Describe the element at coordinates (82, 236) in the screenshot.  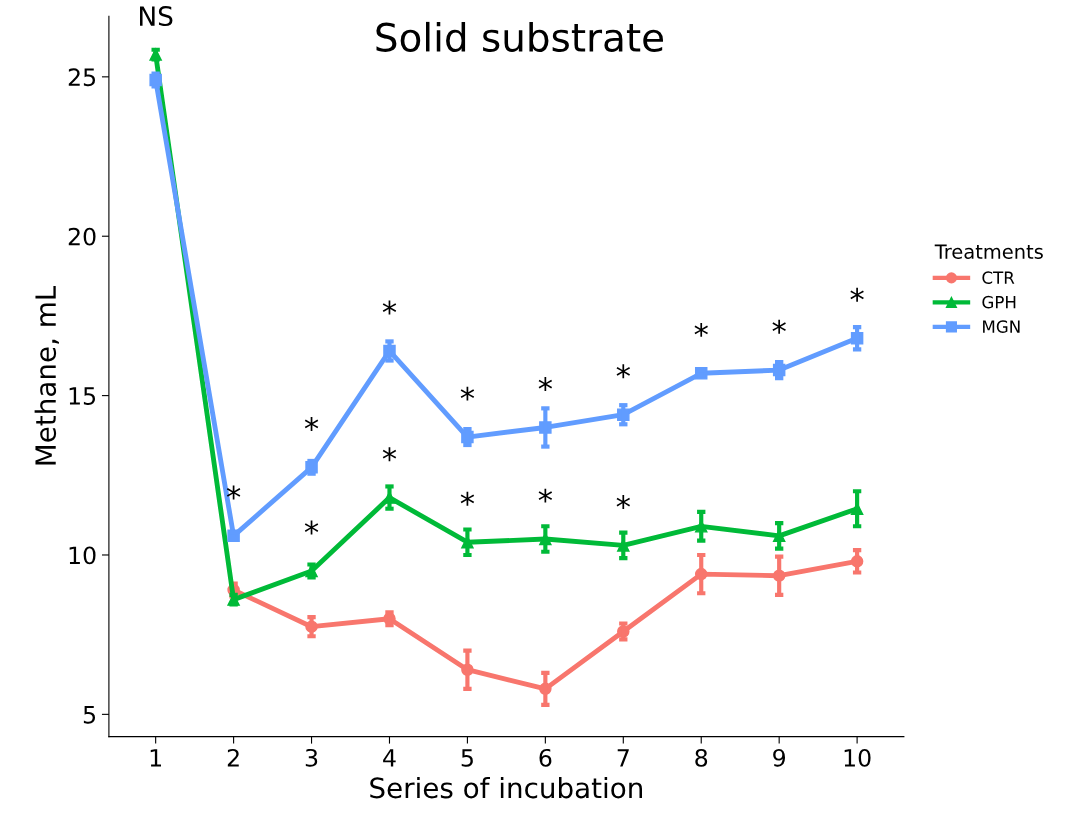
I see `y-tick-label: 20` at that location.